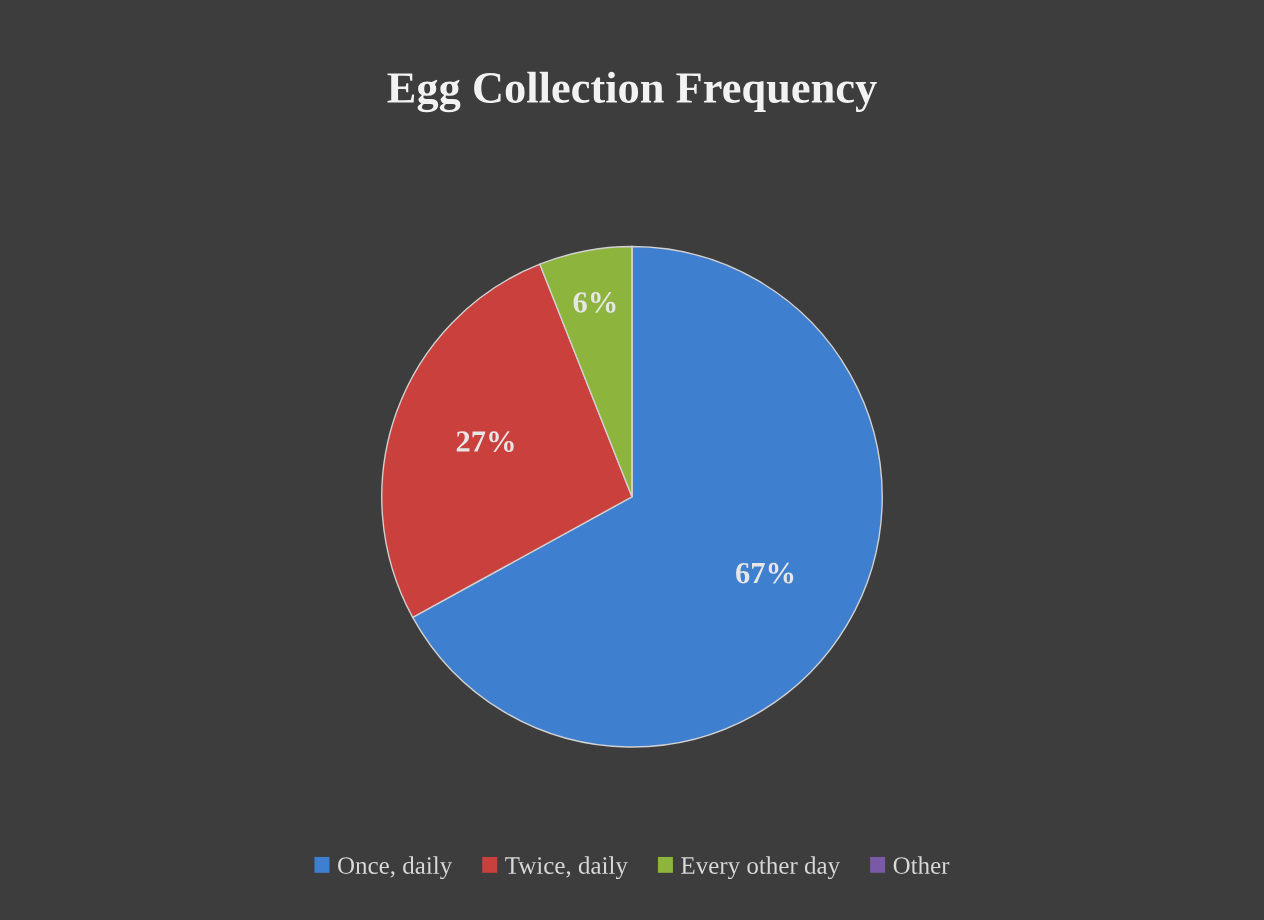 This screenshot has width=1264, height=920. I want to click on data-label: 6%, so click(594, 302).